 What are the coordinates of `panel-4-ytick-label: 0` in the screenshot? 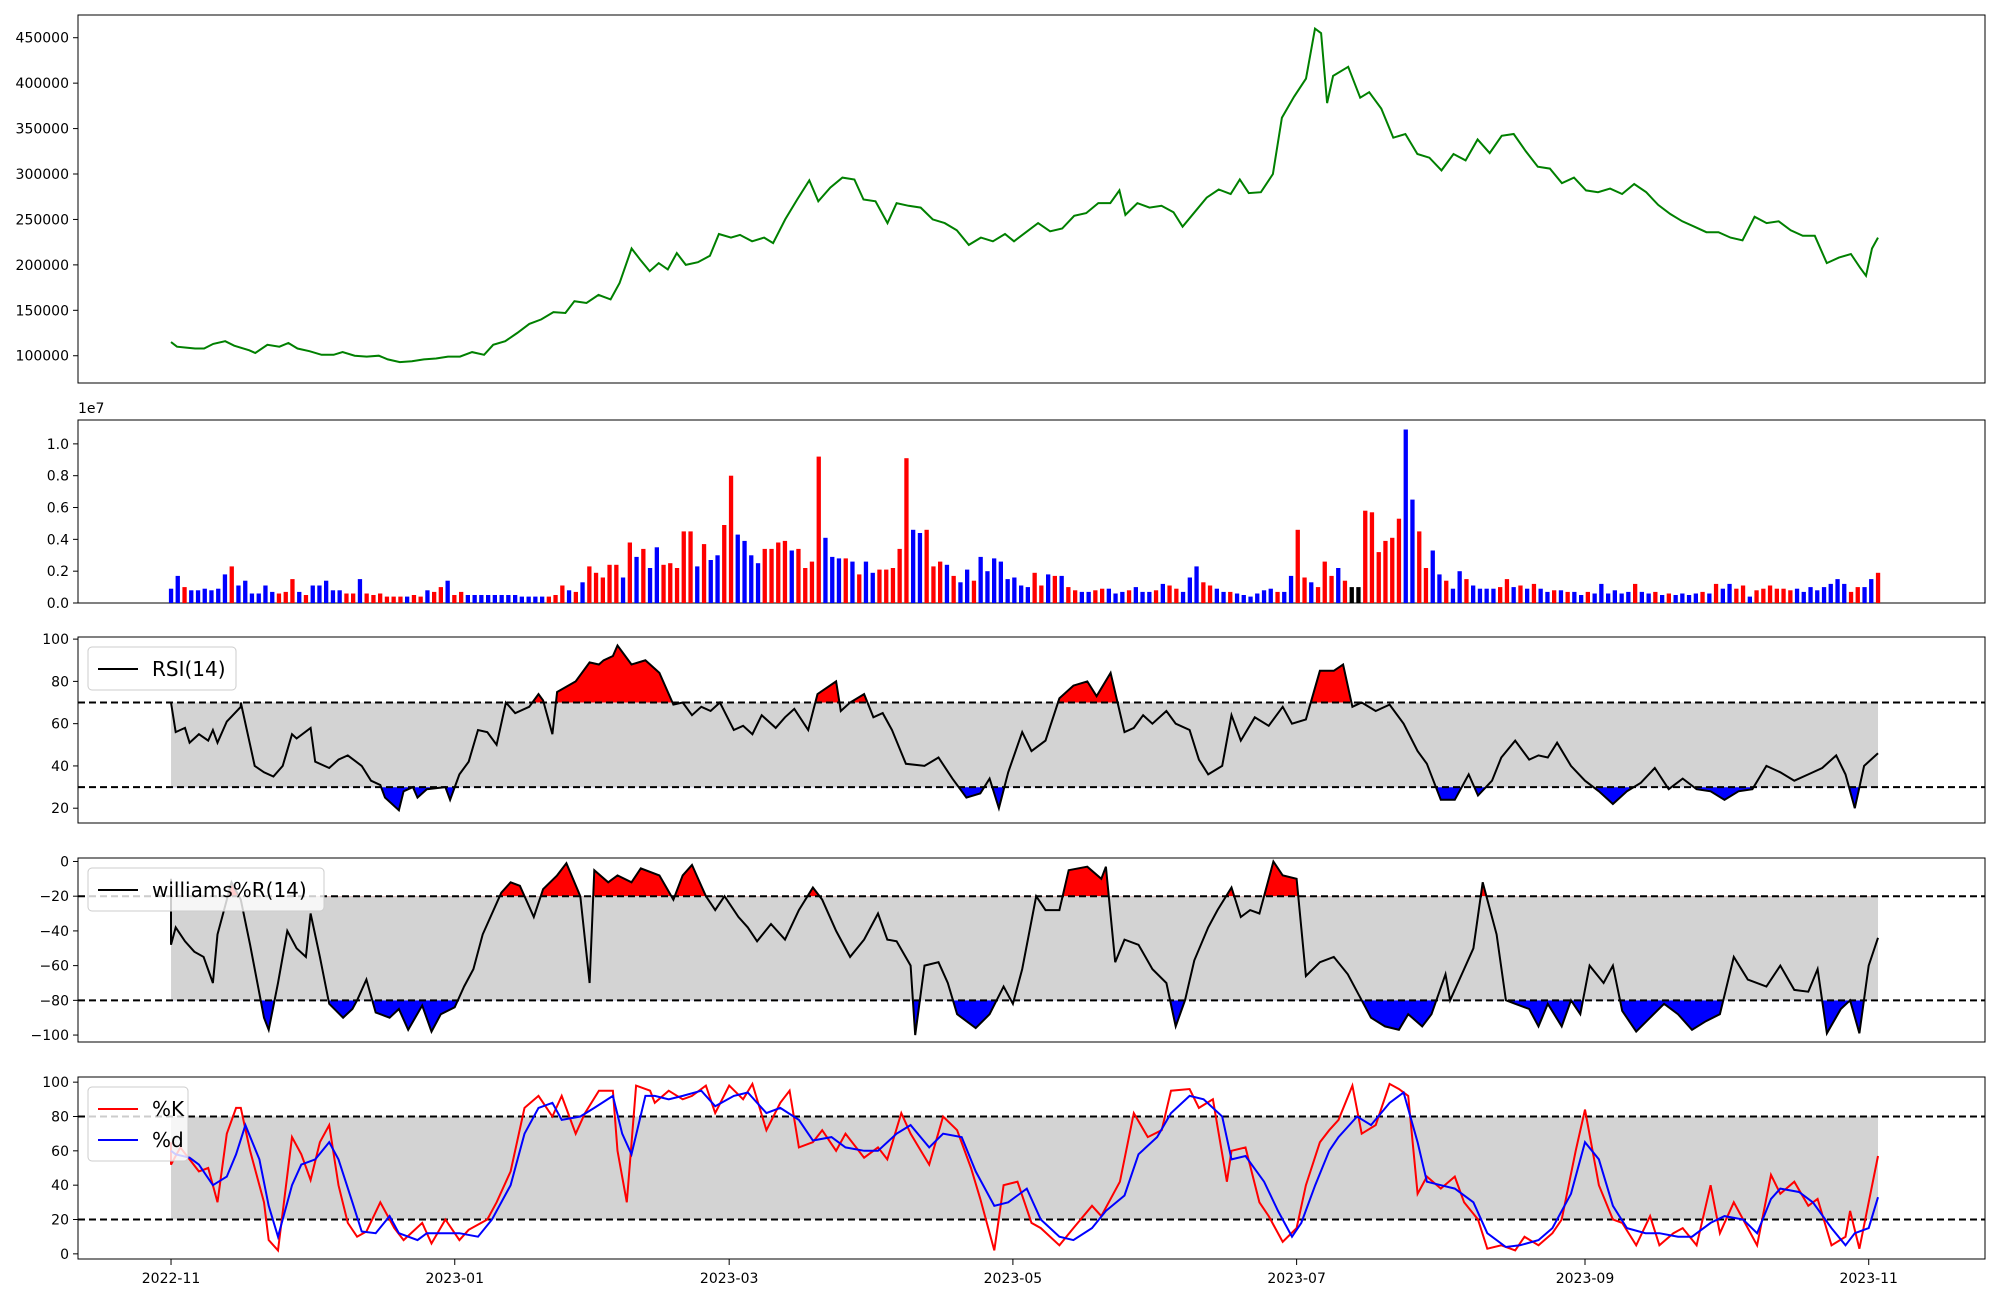 It's located at (64, 1255).